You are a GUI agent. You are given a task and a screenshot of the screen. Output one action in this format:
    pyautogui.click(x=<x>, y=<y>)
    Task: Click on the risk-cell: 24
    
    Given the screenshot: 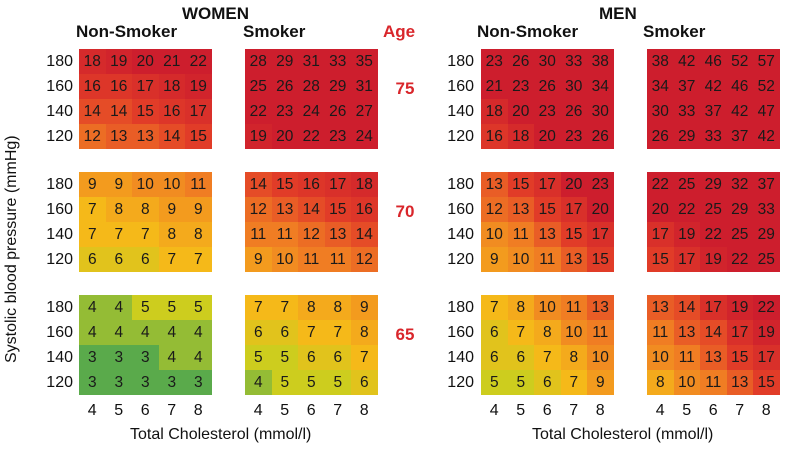 What is the action you would take?
    pyautogui.click(x=311, y=111)
    